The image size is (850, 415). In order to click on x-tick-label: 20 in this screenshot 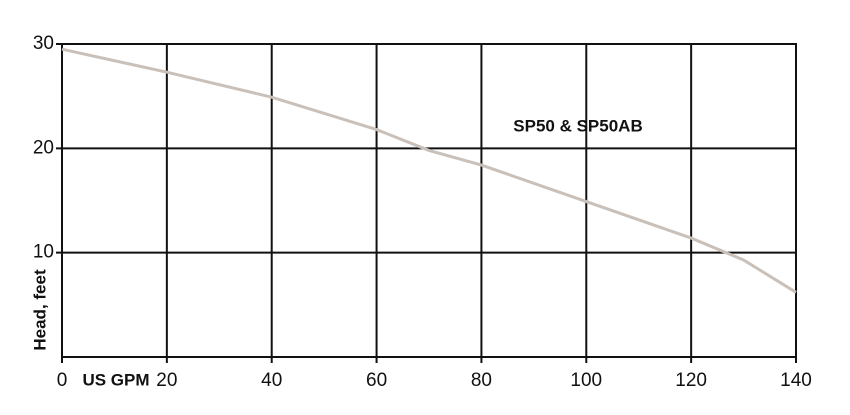, I will do `click(166, 380)`.